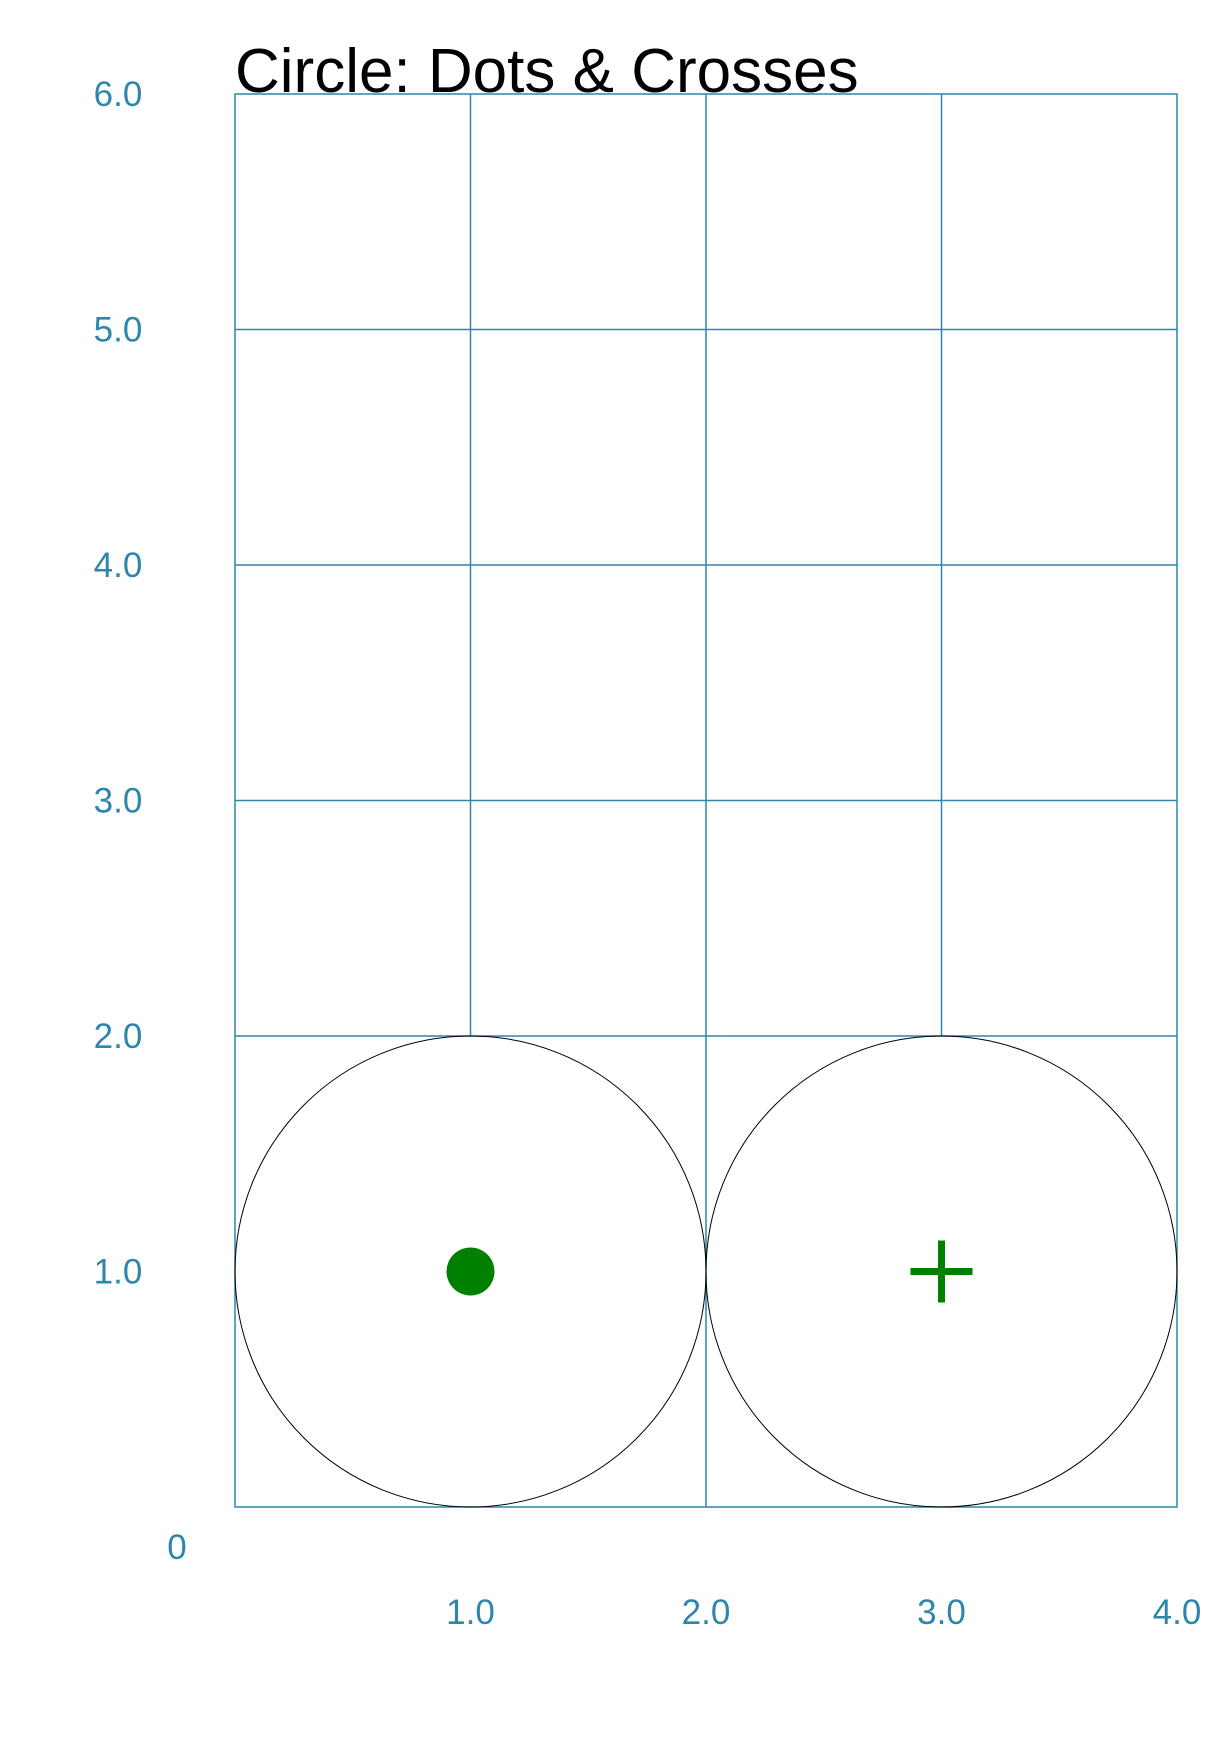  Describe the element at coordinates (118, 94) in the screenshot. I see `y-tick-label: 6.0` at that location.